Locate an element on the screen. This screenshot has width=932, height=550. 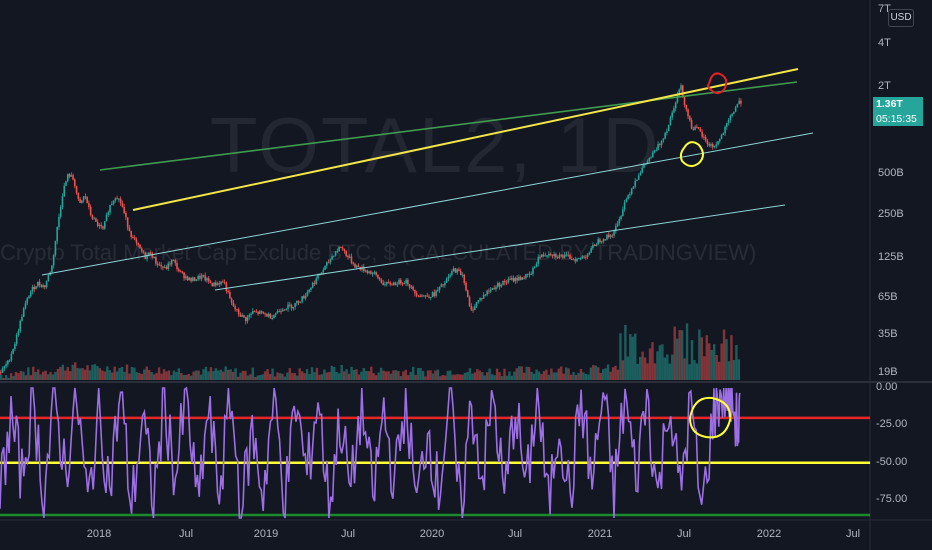
time-tick-label: Jul is located at coordinates (348, 534).